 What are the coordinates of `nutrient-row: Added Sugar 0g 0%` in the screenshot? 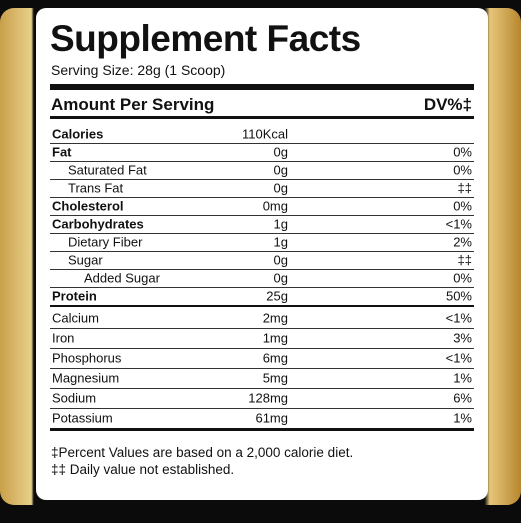 It's located at (262, 278).